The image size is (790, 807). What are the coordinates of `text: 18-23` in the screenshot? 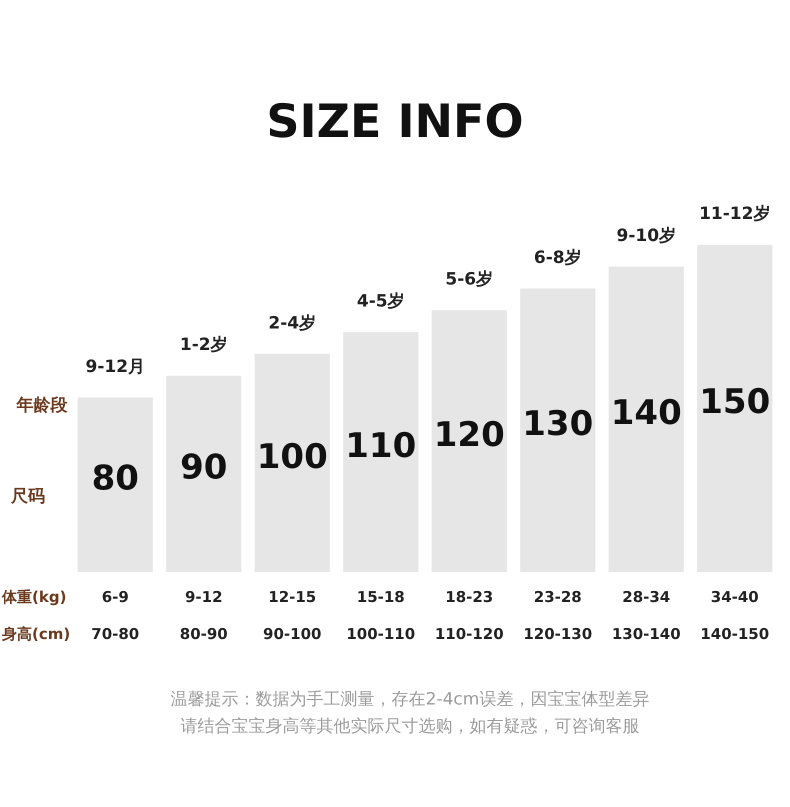 It's located at (469, 597).